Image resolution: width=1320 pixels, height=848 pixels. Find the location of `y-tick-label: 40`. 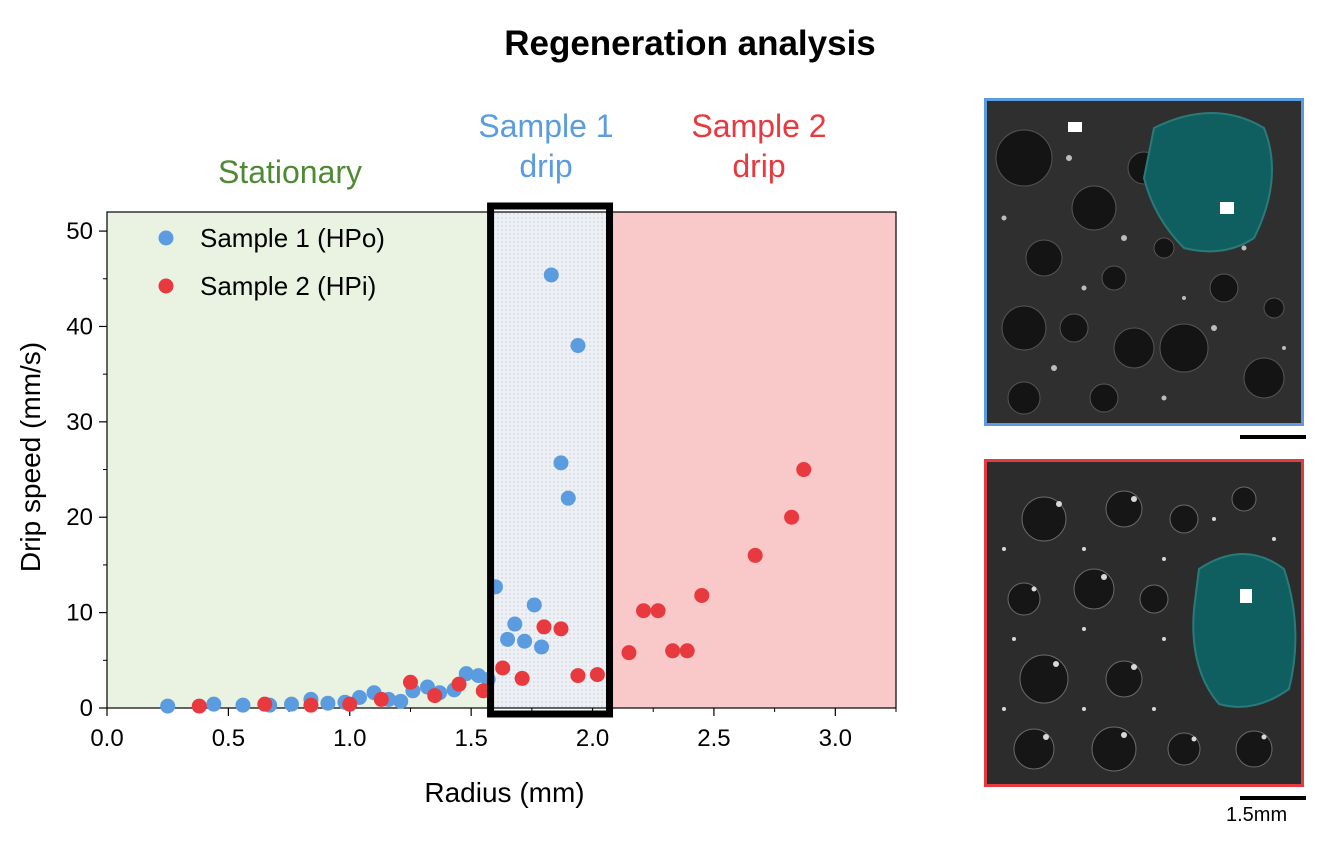

y-tick-label: 40 is located at coordinates (79, 326).